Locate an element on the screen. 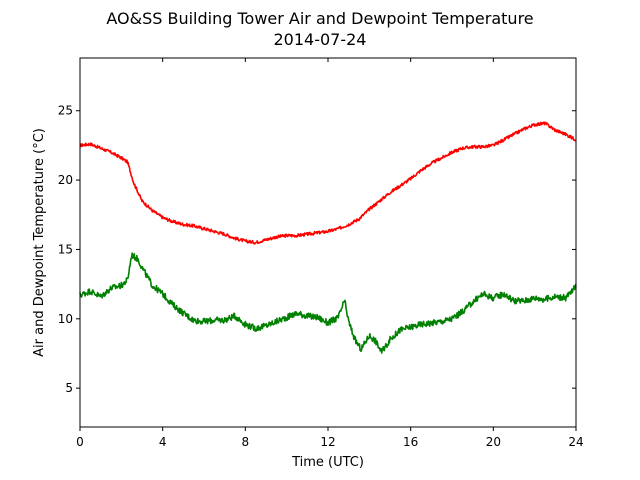 The height and width of the screenshot is (480, 640). x-tick-label: 16 is located at coordinates (410, 442).